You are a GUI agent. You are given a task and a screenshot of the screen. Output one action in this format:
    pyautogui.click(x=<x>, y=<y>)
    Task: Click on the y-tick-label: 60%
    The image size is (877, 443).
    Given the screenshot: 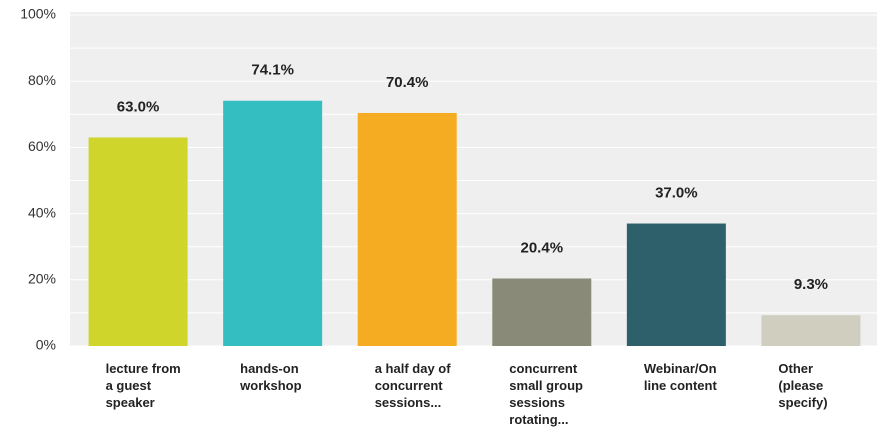 What is the action you would take?
    pyautogui.click(x=42, y=146)
    